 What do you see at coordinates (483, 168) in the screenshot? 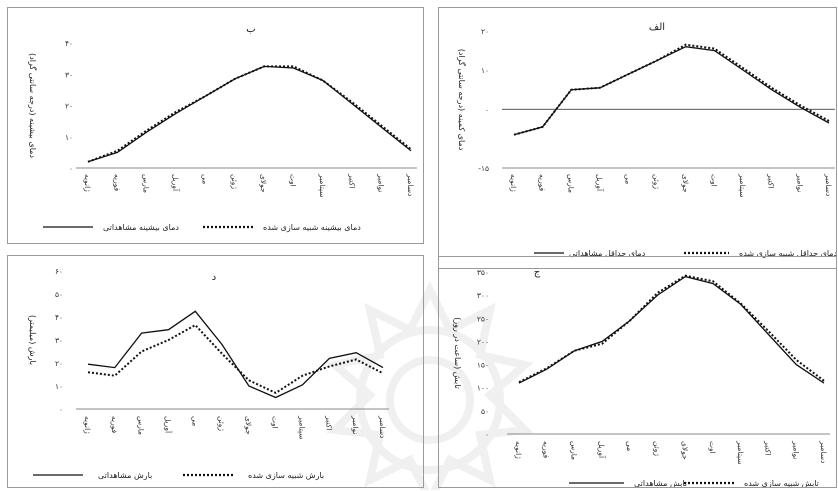
I see `y-tick-label: -۱۵` at bounding box center [483, 168].